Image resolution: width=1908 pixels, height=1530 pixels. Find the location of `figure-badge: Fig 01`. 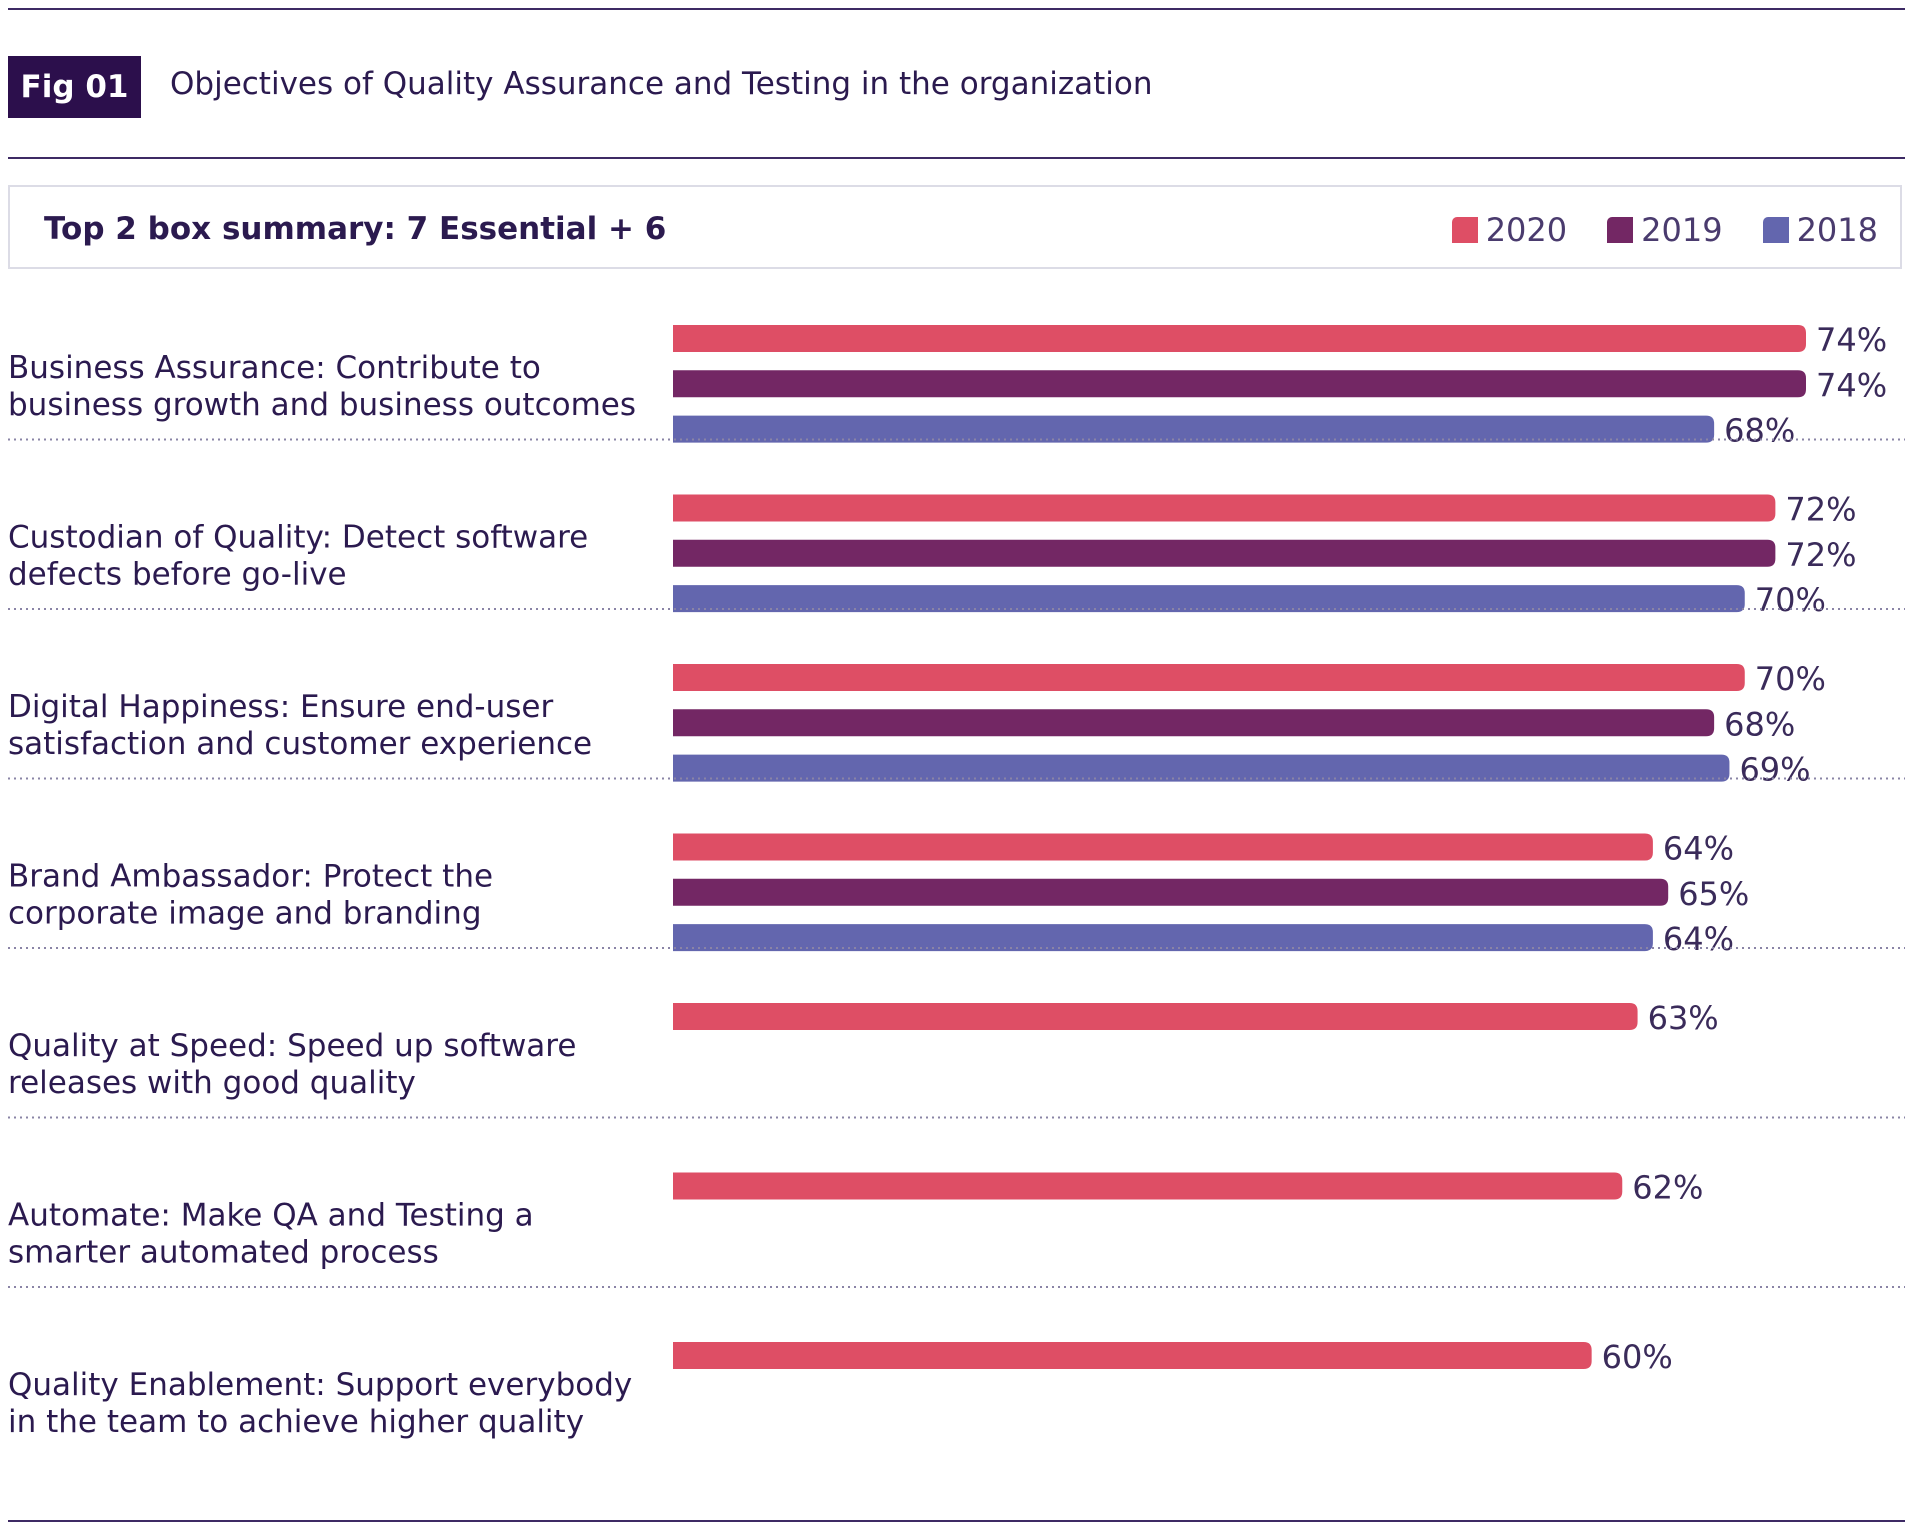

figure-badge: Fig 01 is located at coordinates (74, 87).